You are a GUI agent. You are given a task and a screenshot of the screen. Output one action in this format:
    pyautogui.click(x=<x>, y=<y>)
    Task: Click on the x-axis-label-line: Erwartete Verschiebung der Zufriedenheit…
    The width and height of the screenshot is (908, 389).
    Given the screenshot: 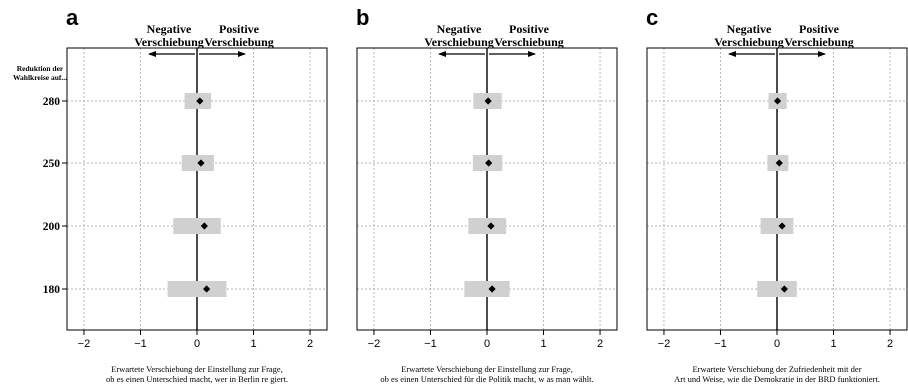 What is the action you would take?
    pyautogui.click(x=776, y=369)
    